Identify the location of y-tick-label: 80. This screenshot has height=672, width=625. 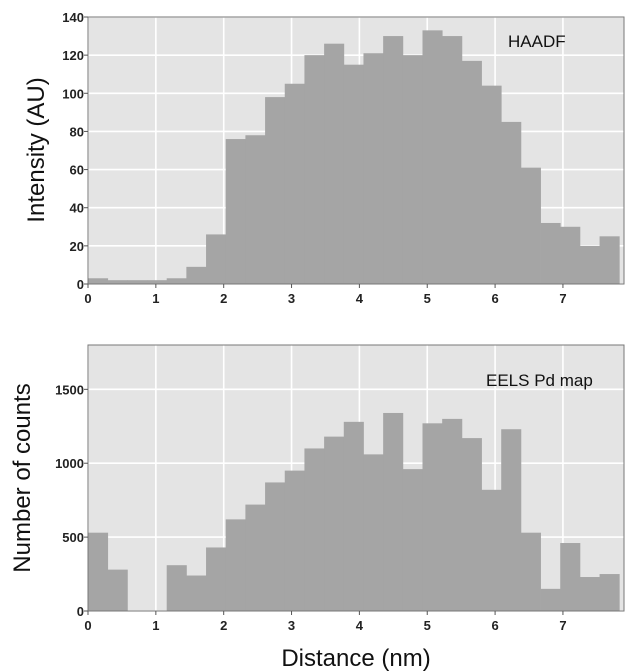
(77, 131).